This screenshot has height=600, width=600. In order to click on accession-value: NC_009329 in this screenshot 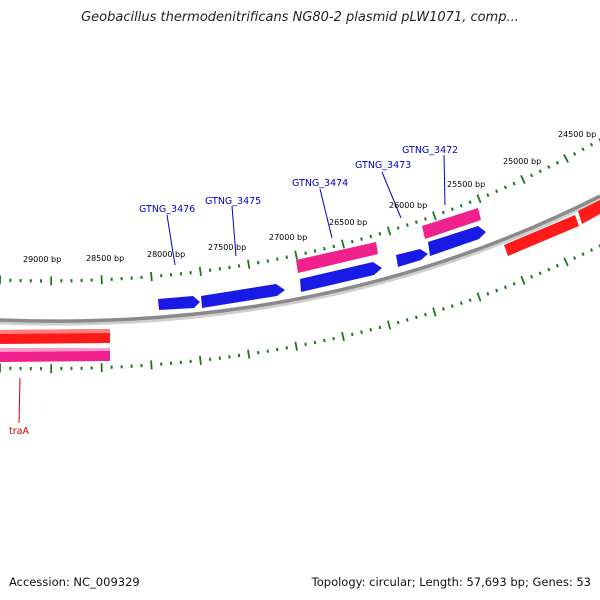, I will do `click(106, 582)`.